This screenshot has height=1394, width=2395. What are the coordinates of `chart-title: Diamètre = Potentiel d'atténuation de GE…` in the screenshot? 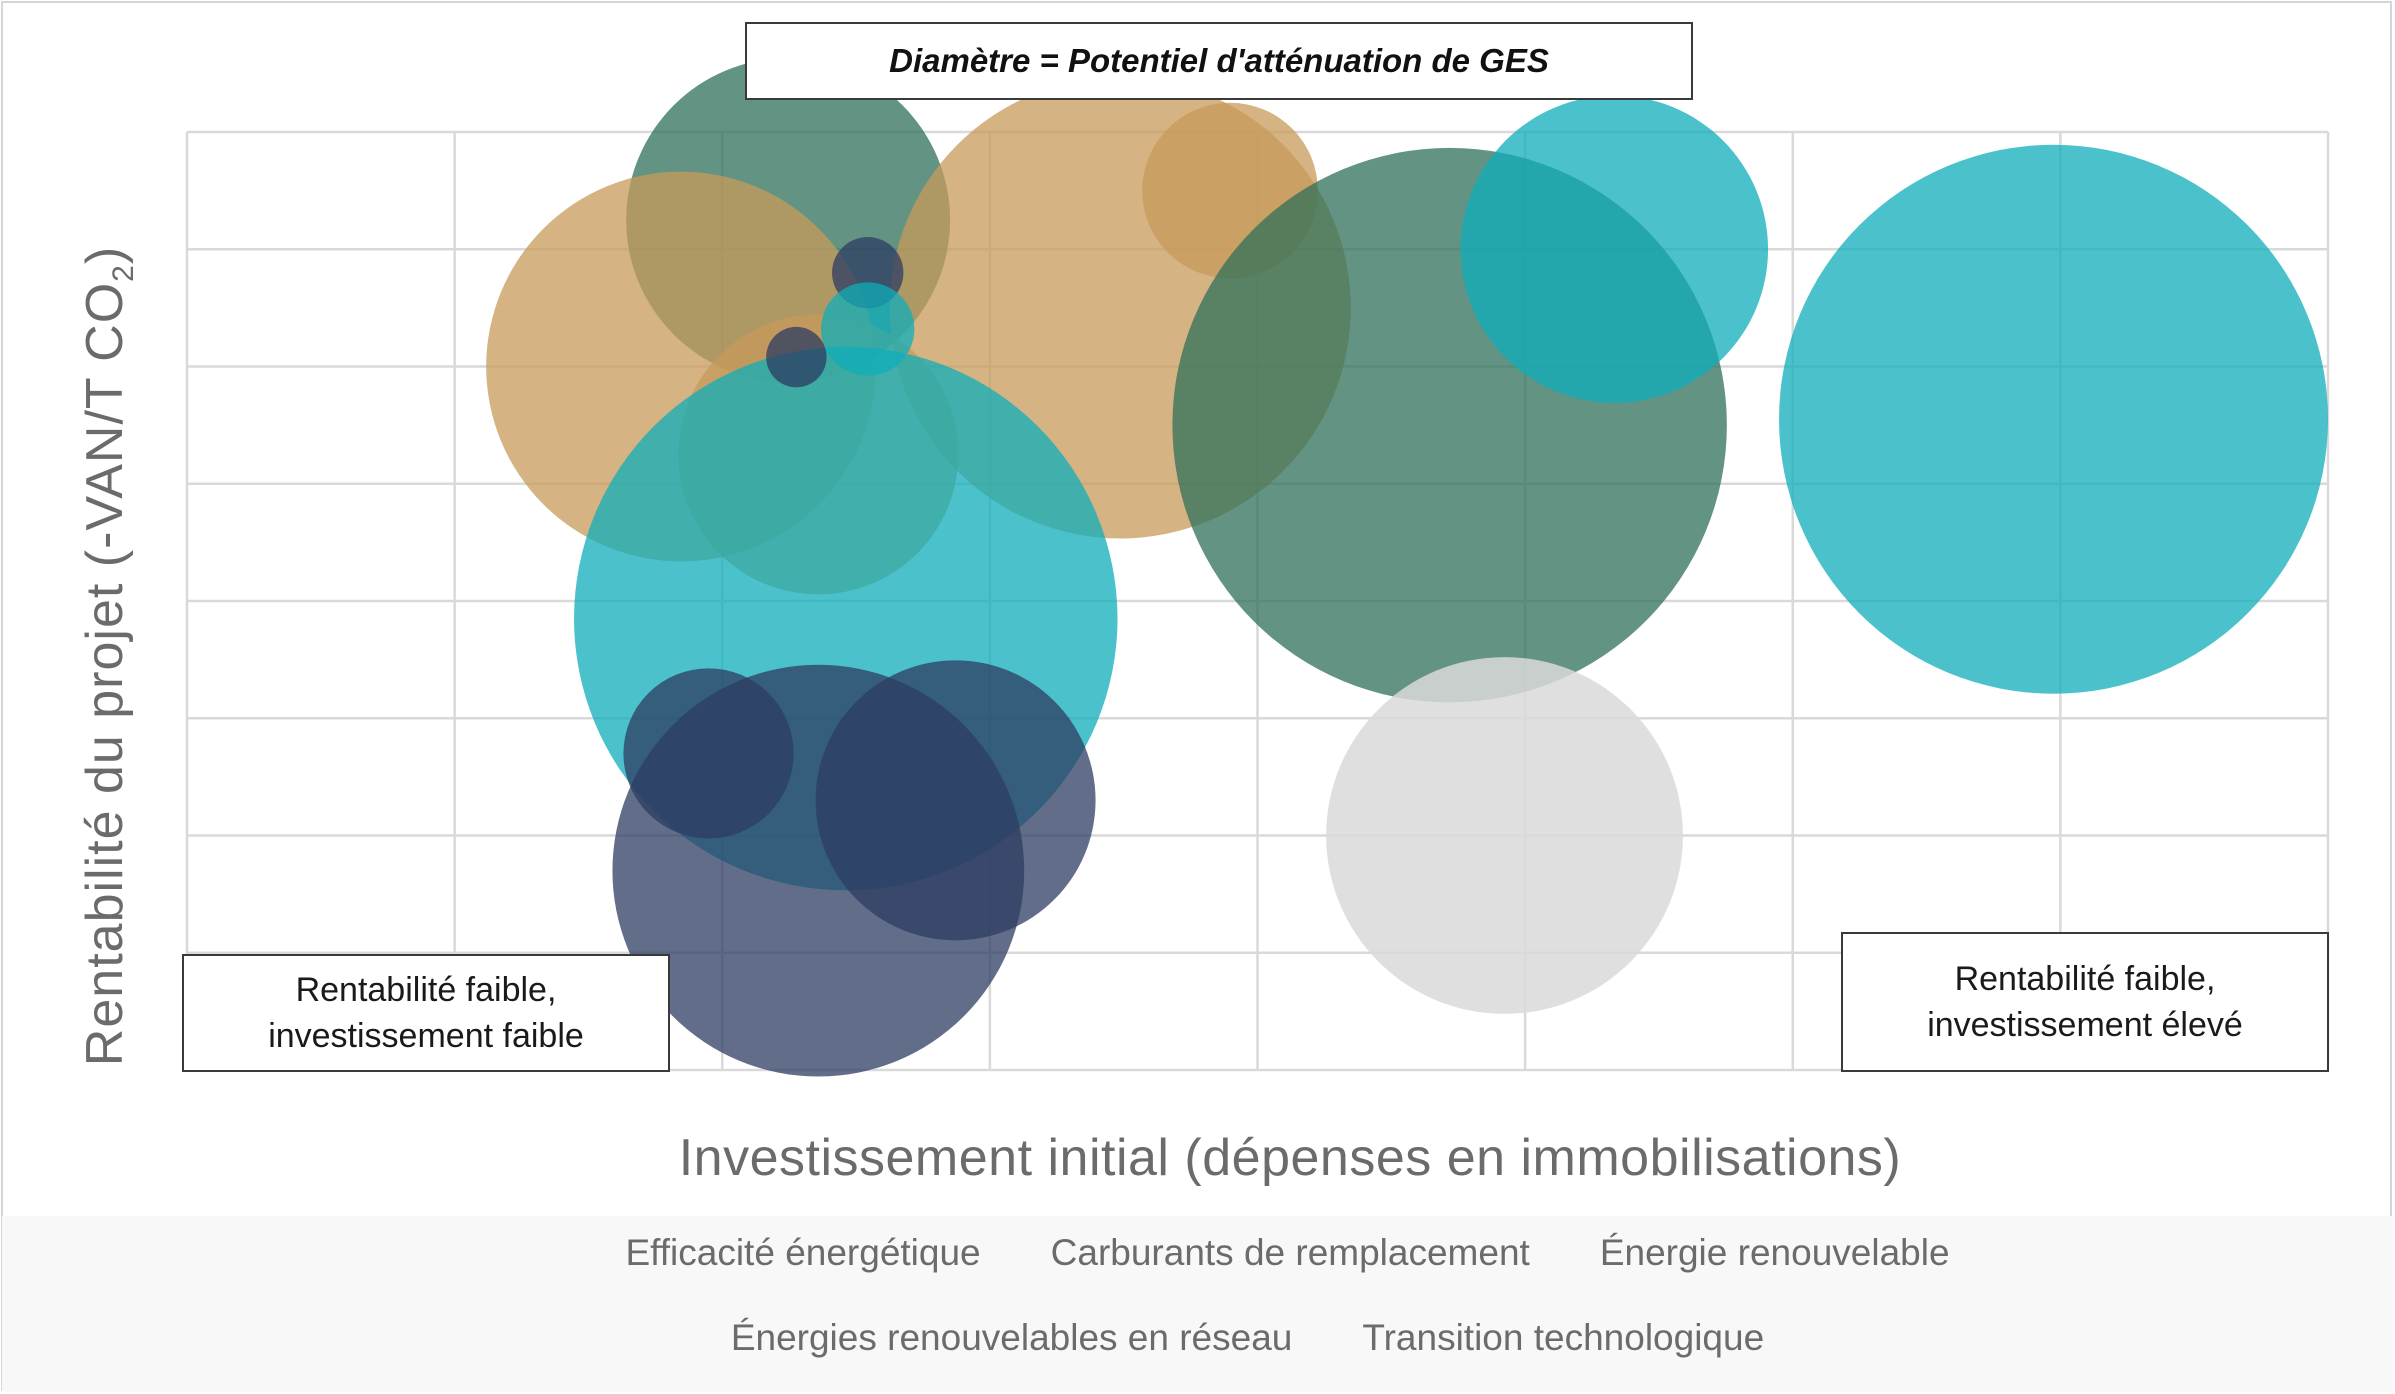 It's located at (1219, 61).